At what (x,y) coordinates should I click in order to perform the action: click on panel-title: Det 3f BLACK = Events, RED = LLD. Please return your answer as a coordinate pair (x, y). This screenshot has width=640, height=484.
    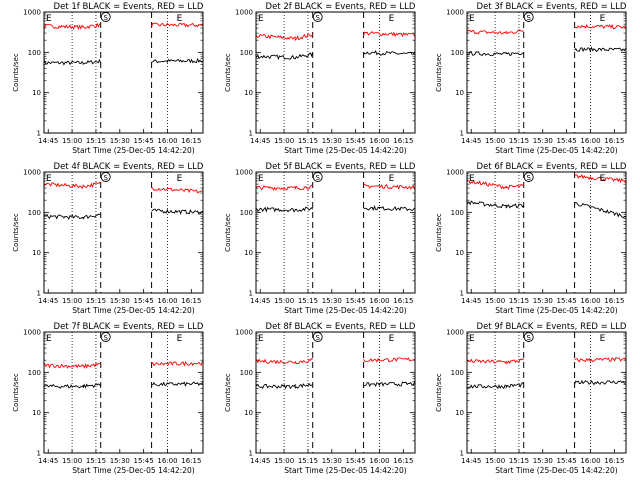
    Looking at the image, I should click on (552, 7).